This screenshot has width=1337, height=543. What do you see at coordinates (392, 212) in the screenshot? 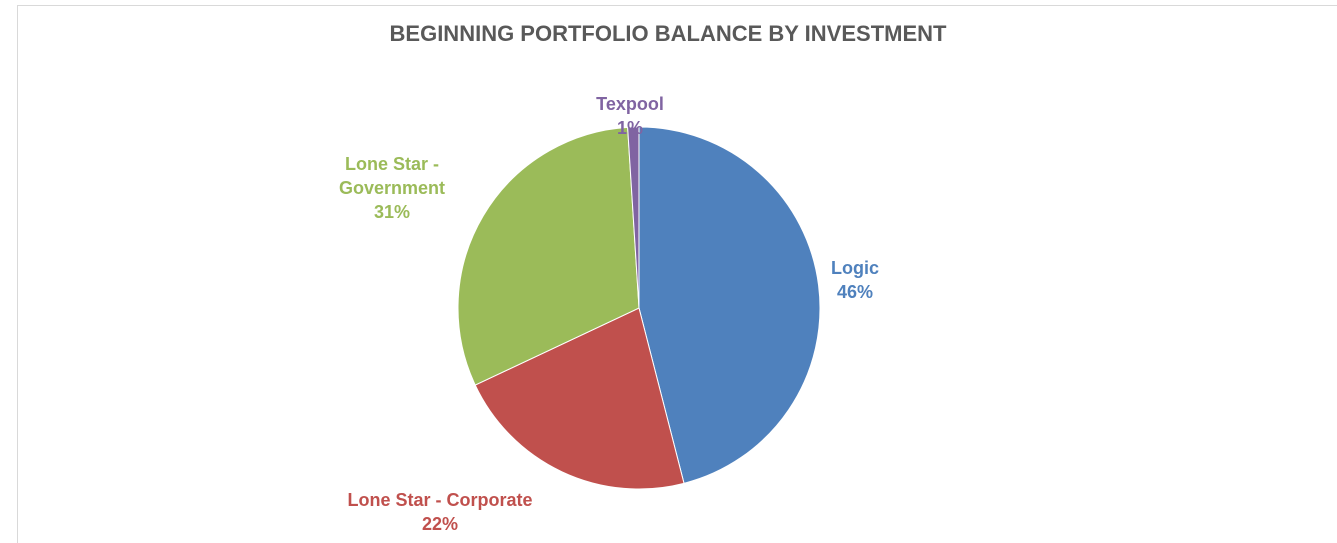
I see `label-value: 31%` at bounding box center [392, 212].